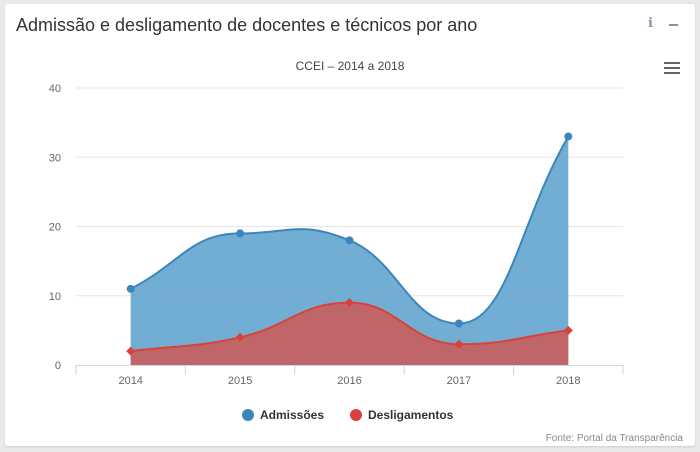 Image resolution: width=700 pixels, height=452 pixels. What do you see at coordinates (672, 68) in the screenshot?
I see `hamburger-menu-icon` at bounding box center [672, 68].